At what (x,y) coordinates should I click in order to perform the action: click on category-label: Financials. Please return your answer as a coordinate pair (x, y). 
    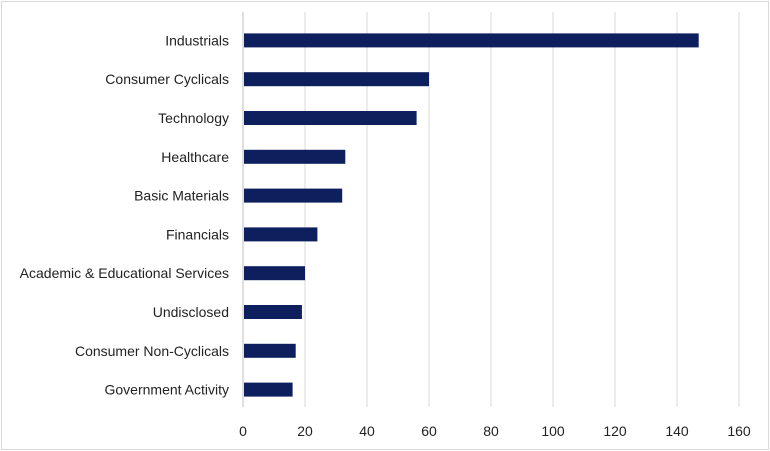
    Looking at the image, I should click on (197, 234).